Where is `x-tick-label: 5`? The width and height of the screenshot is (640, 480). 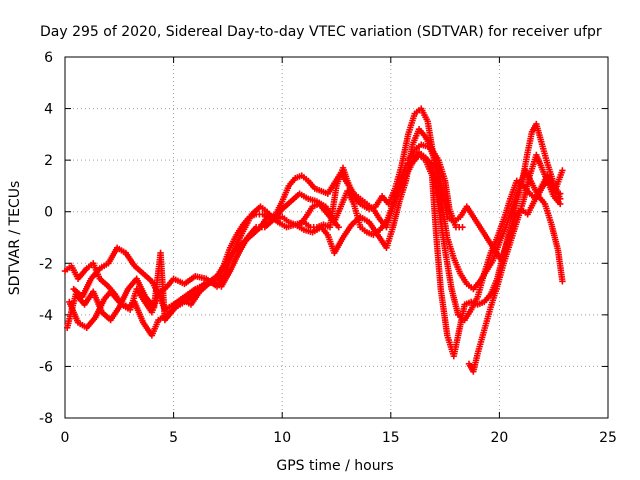
x-tick-label: 5 is located at coordinates (173, 438).